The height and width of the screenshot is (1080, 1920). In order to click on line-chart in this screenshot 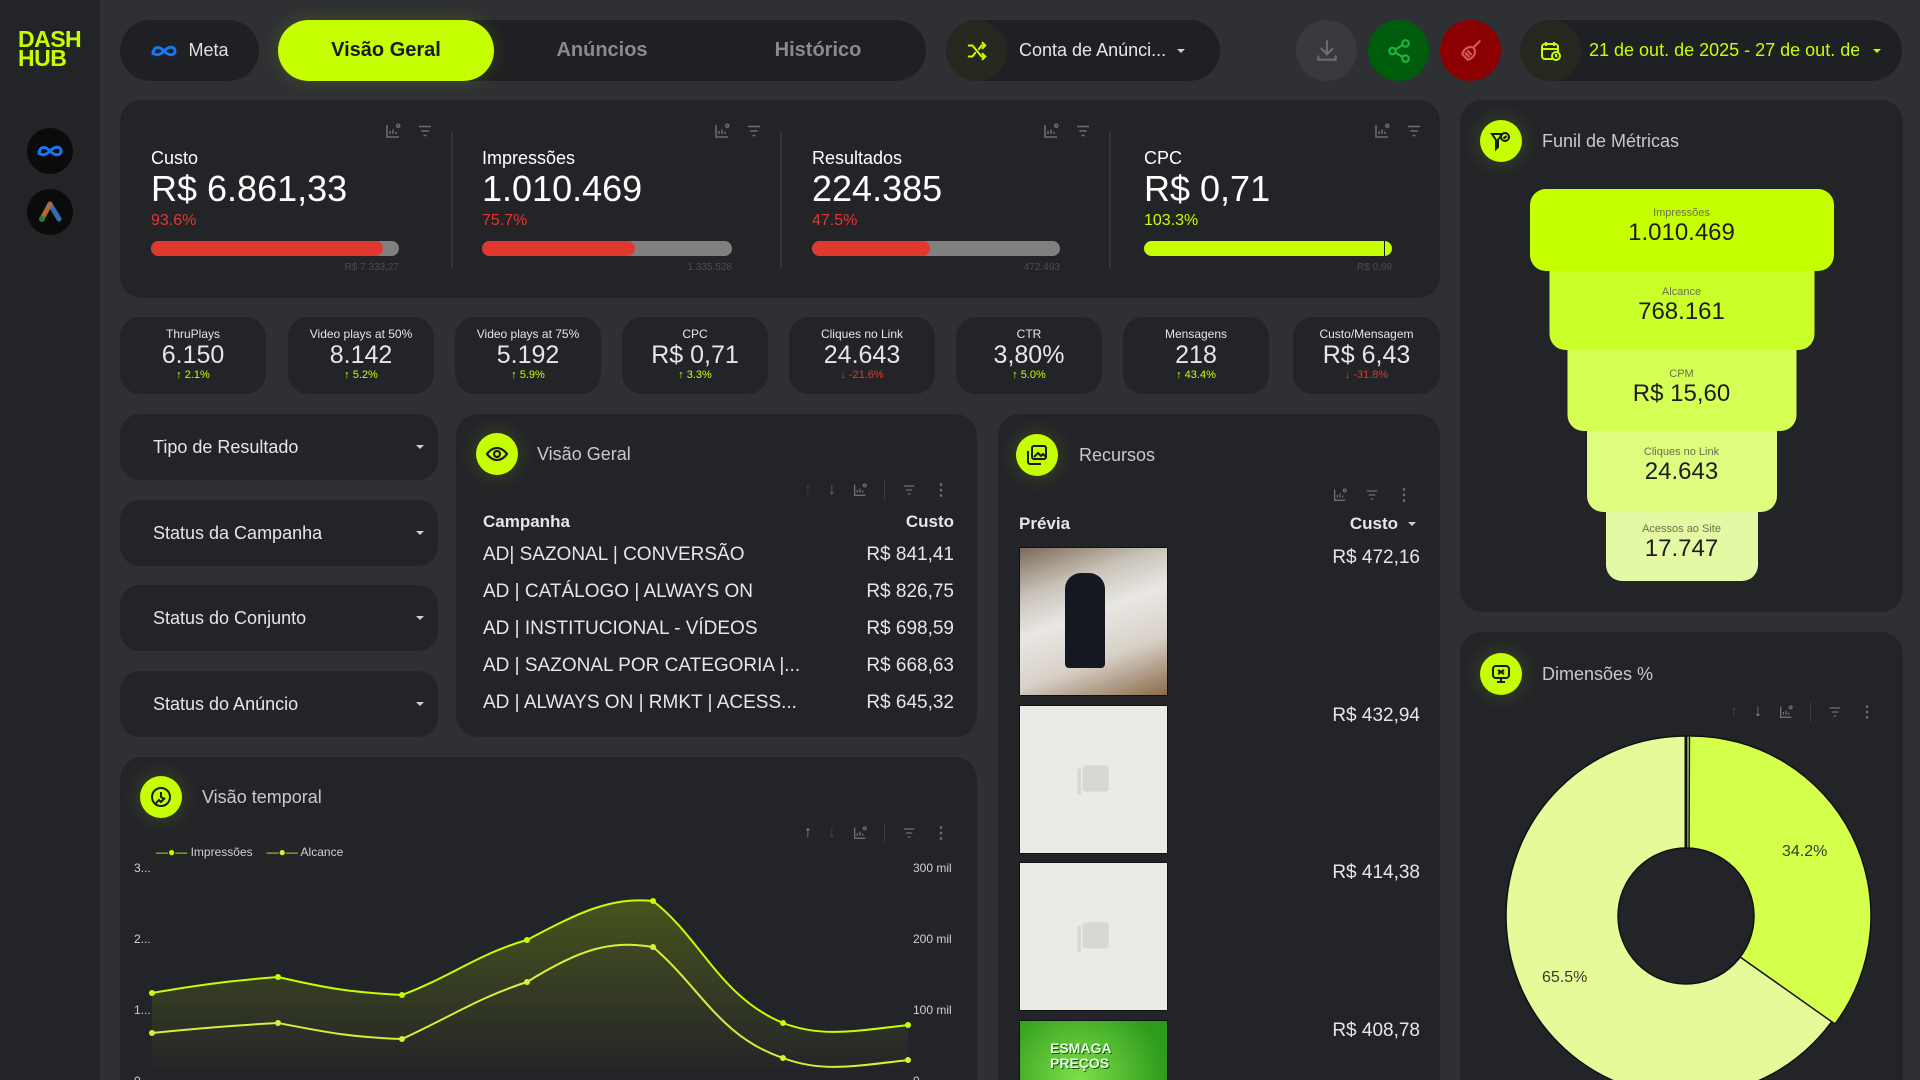, I will do `click(548, 918)`.